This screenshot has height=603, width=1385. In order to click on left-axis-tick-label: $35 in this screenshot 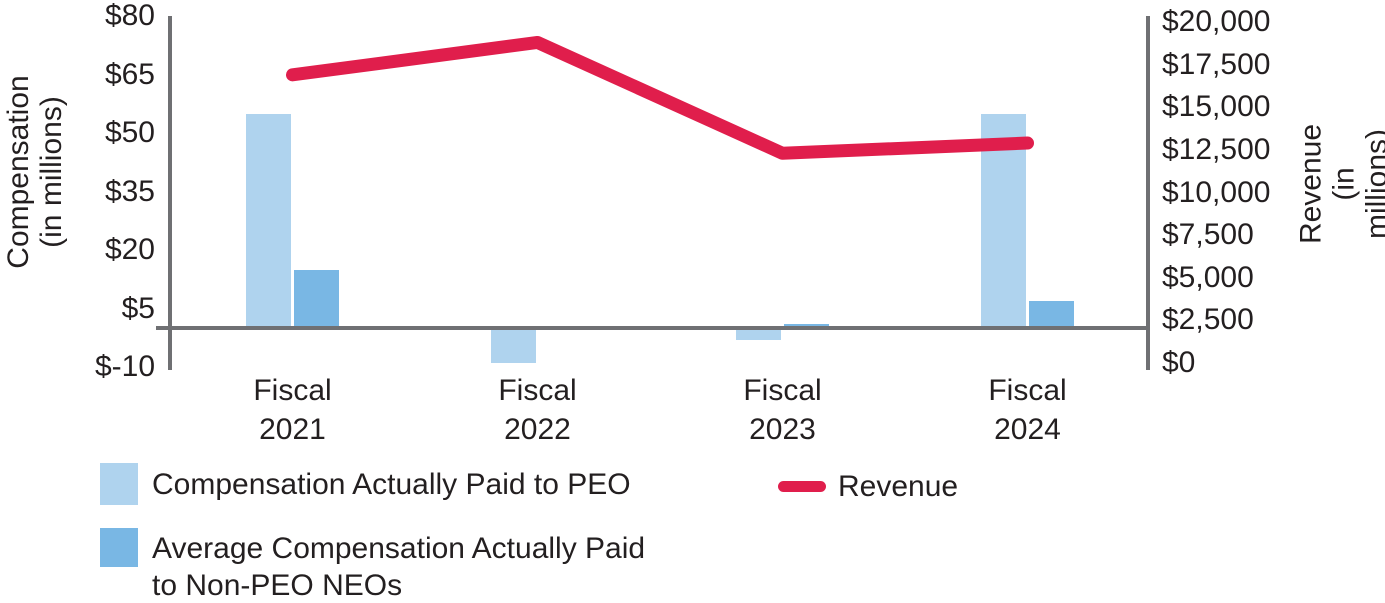, I will do `click(129, 191)`.